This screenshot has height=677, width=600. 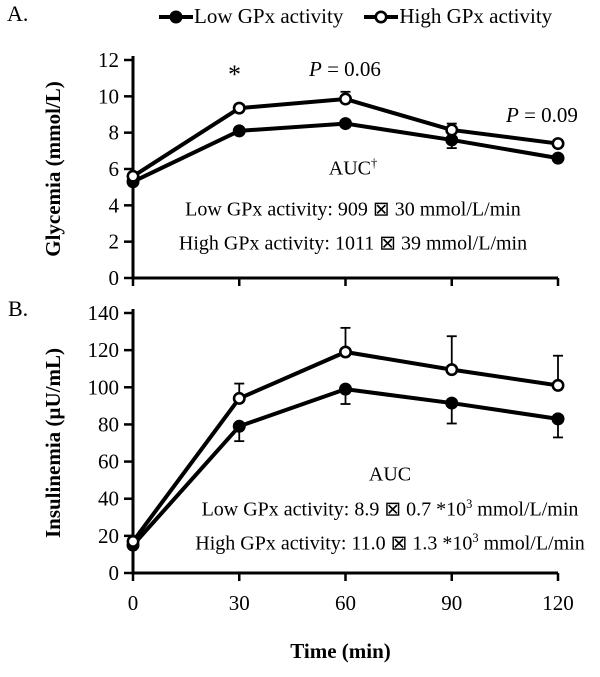 What do you see at coordinates (53, 443) in the screenshot?
I see `y-axis-title: Insulinemia (µU/mL)` at bounding box center [53, 443].